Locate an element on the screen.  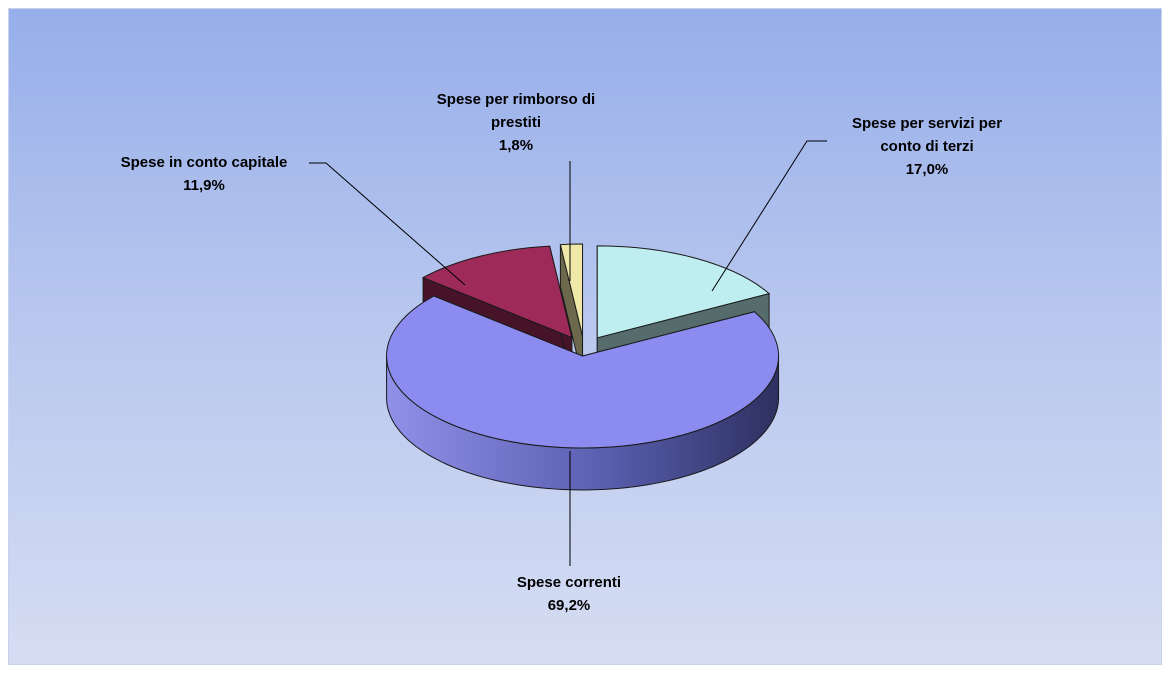
slice-label: Spese per servizi per is located at coordinates (927, 123).